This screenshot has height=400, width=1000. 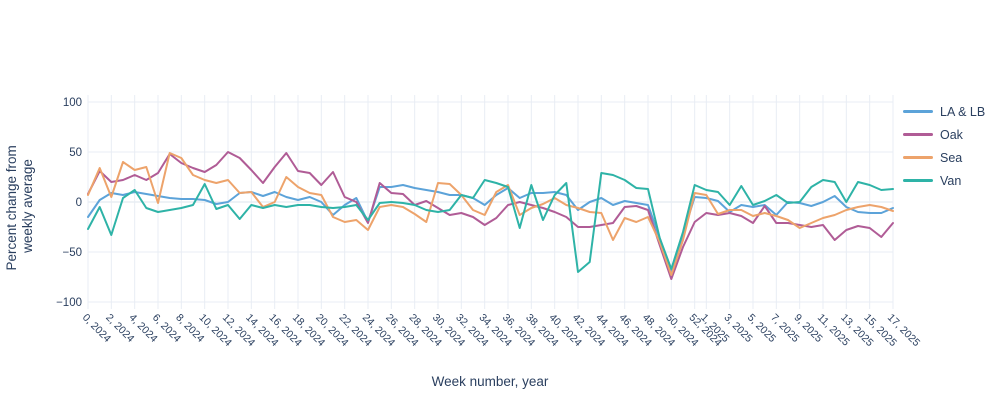 I want to click on y-axis-title: Percent change from weekly average, so click(x=19, y=205).